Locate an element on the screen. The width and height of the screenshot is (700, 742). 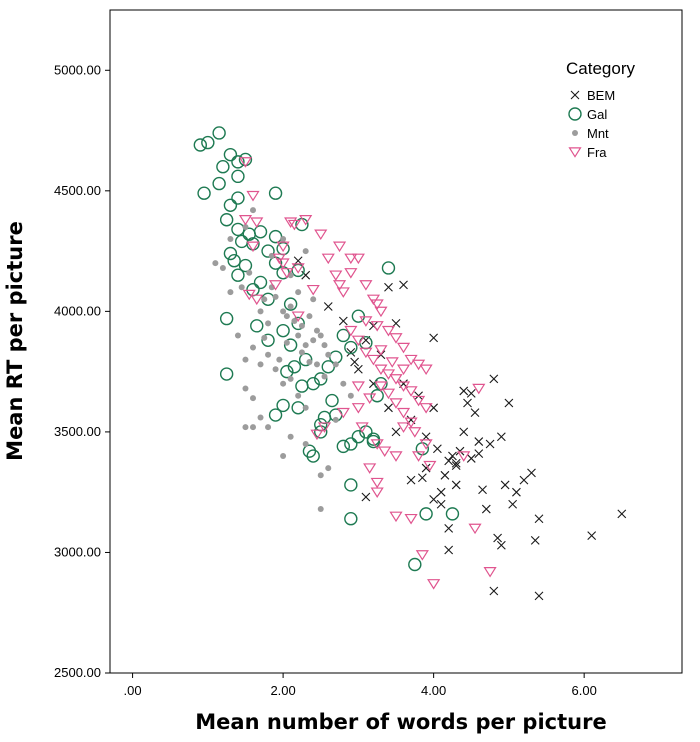
y-axis-title: Mean RT per picture is located at coordinates (15, 341).